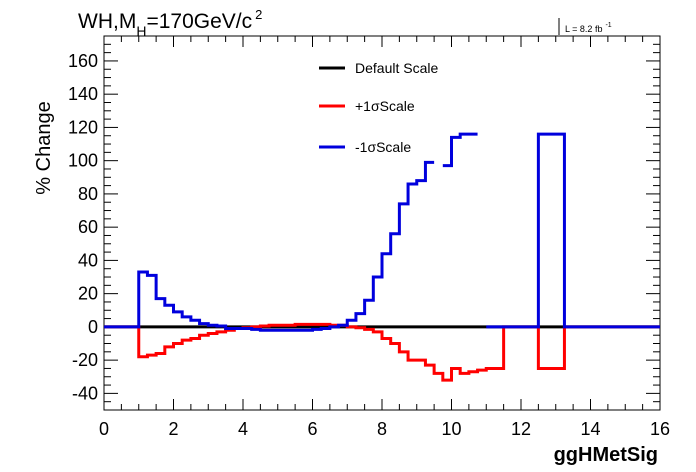  I want to click on x-tick-label: 8, so click(382, 429).